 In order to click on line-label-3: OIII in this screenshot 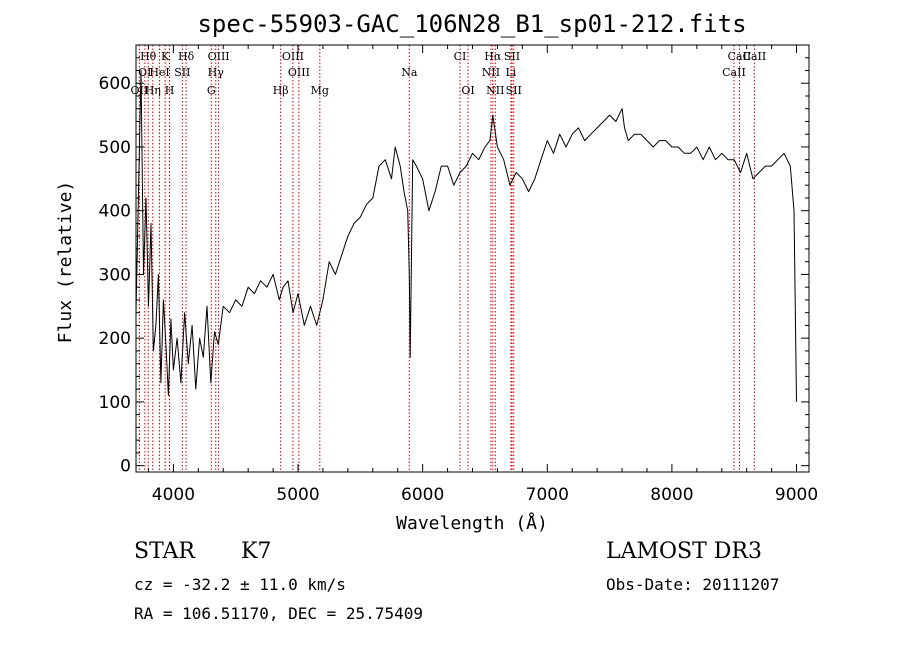, I will do `click(219, 56)`.